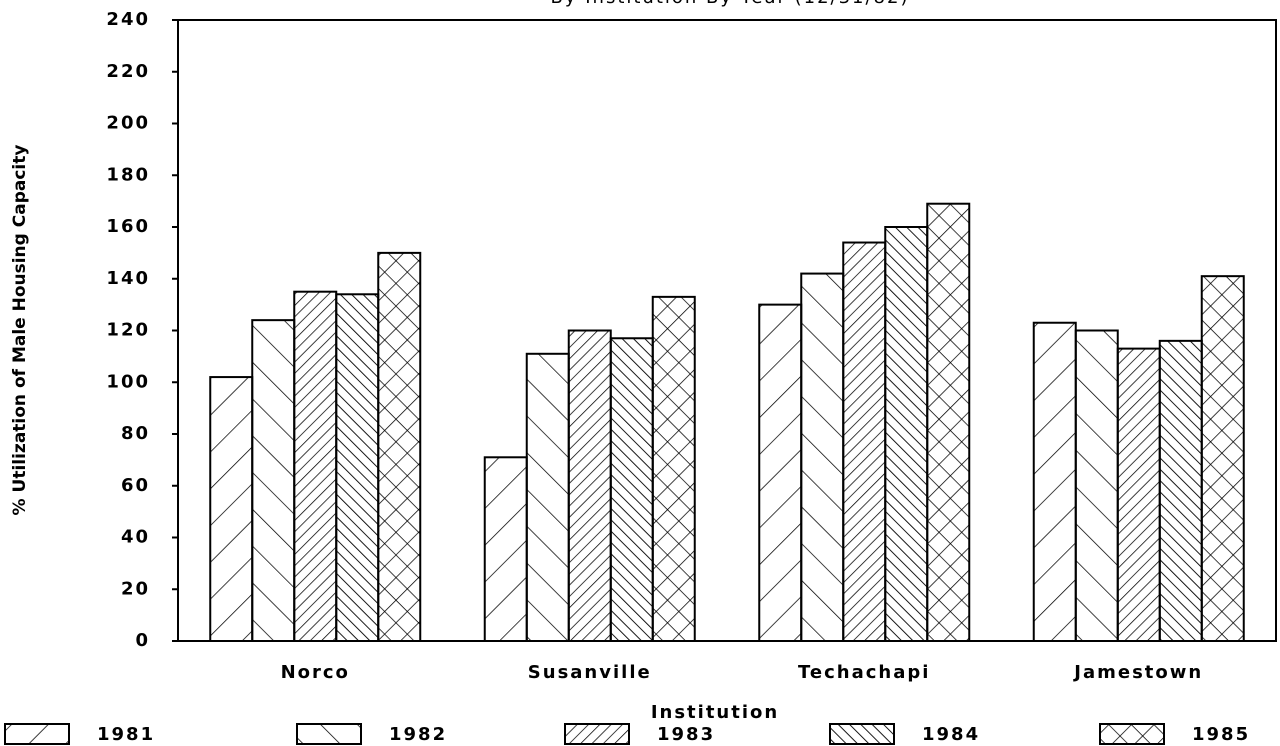 The width and height of the screenshot is (1280, 746). Describe the element at coordinates (128, 71) in the screenshot. I see `y-tick-label: 220` at that location.